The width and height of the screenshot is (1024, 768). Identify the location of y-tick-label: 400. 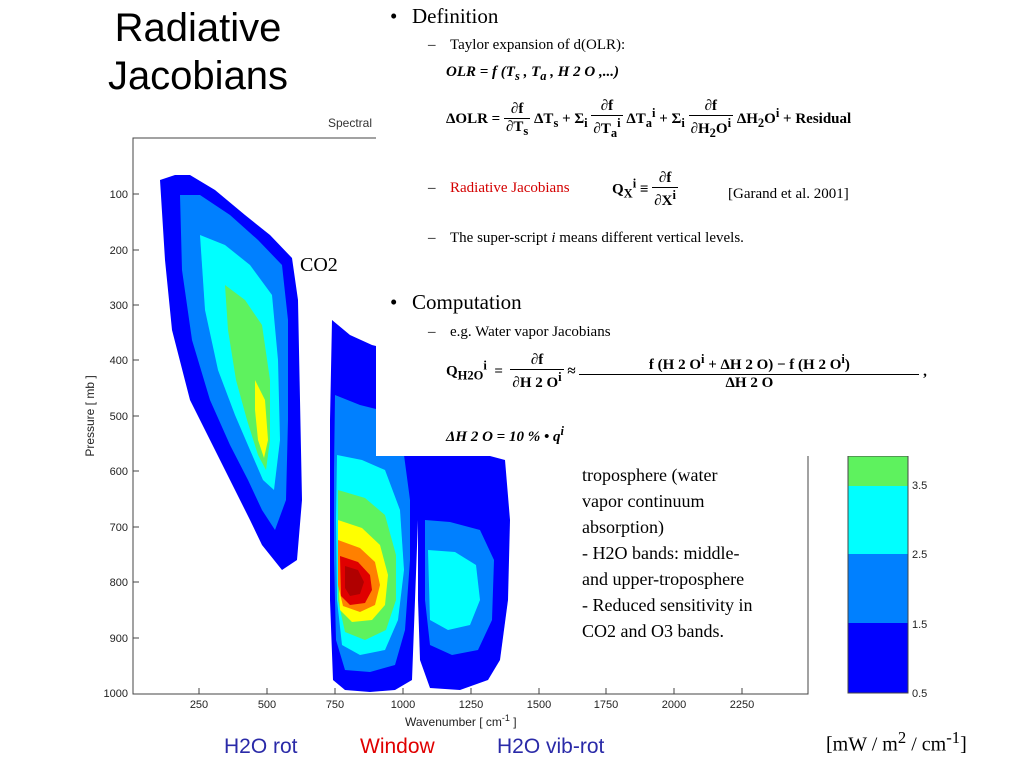
(119, 361).